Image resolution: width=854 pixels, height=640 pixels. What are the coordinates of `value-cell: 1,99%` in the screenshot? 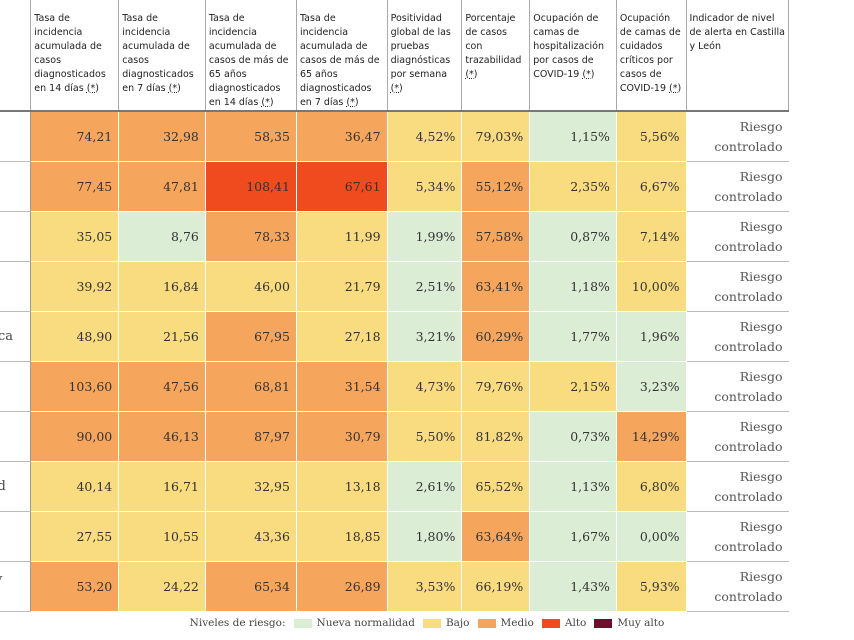 It's located at (424, 236).